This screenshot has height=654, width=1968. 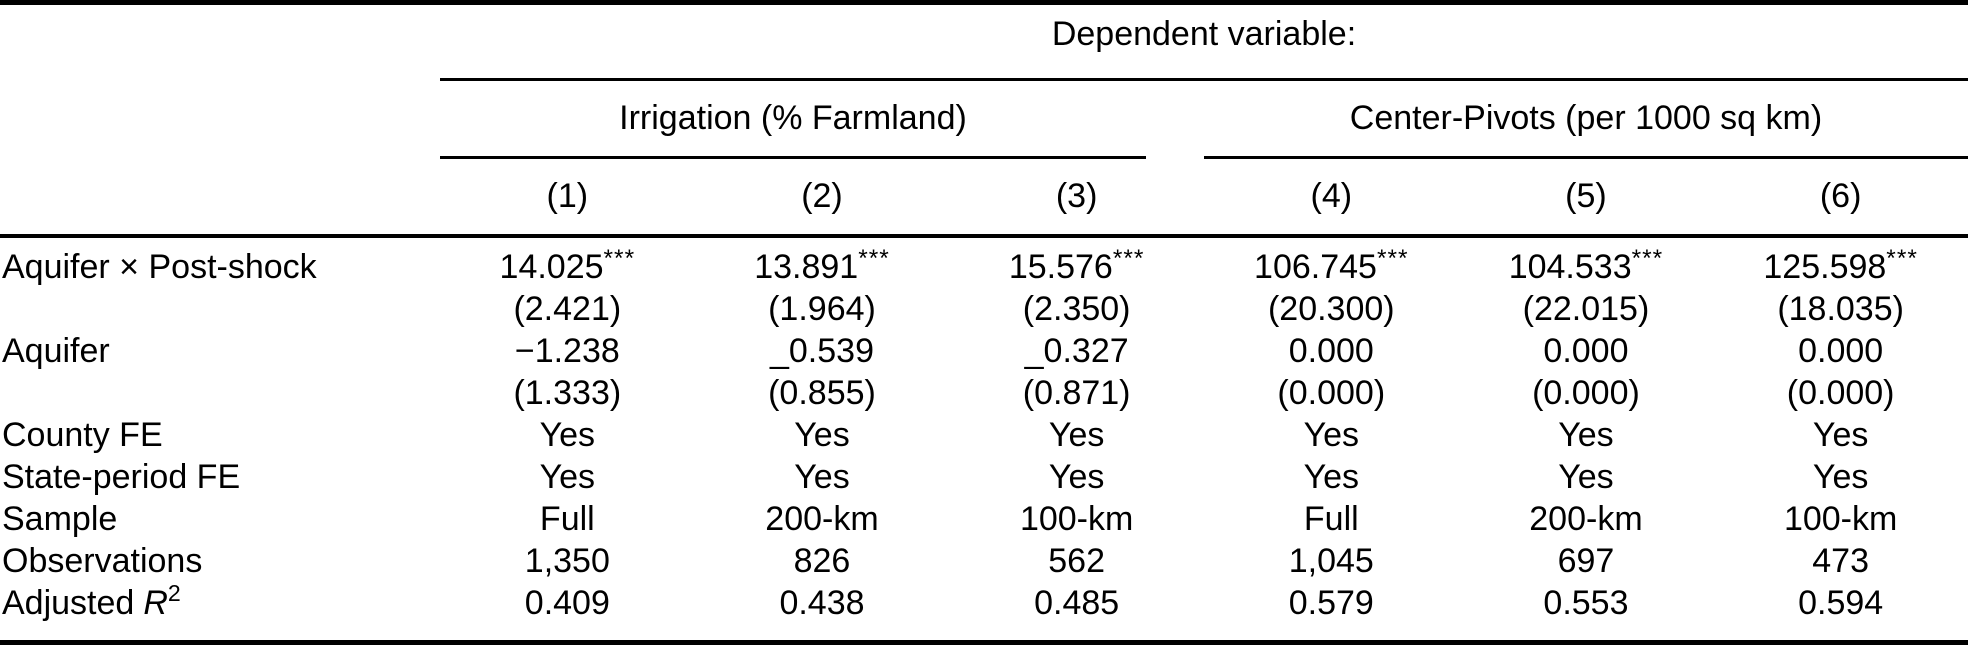 I want to click on coefficient-value: 13.891, so click(x=806, y=266).